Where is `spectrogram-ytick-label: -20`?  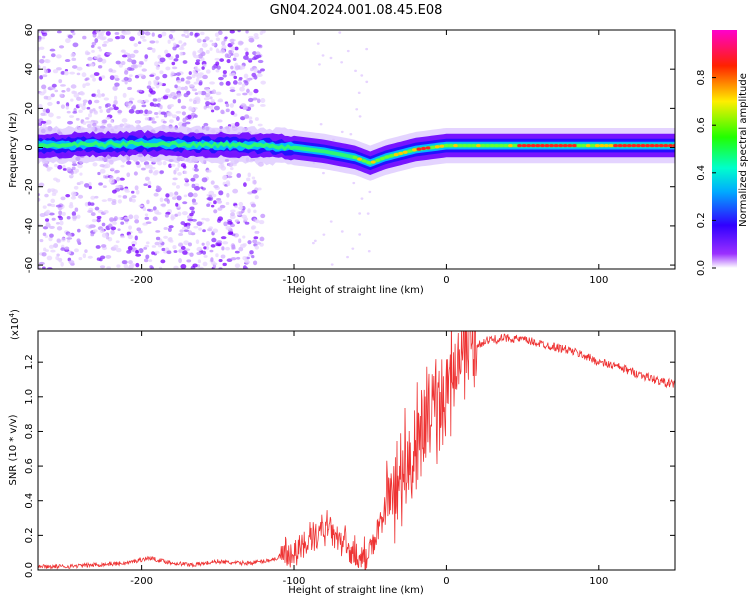 spectrogram-ytick-label: -20 is located at coordinates (29, 187).